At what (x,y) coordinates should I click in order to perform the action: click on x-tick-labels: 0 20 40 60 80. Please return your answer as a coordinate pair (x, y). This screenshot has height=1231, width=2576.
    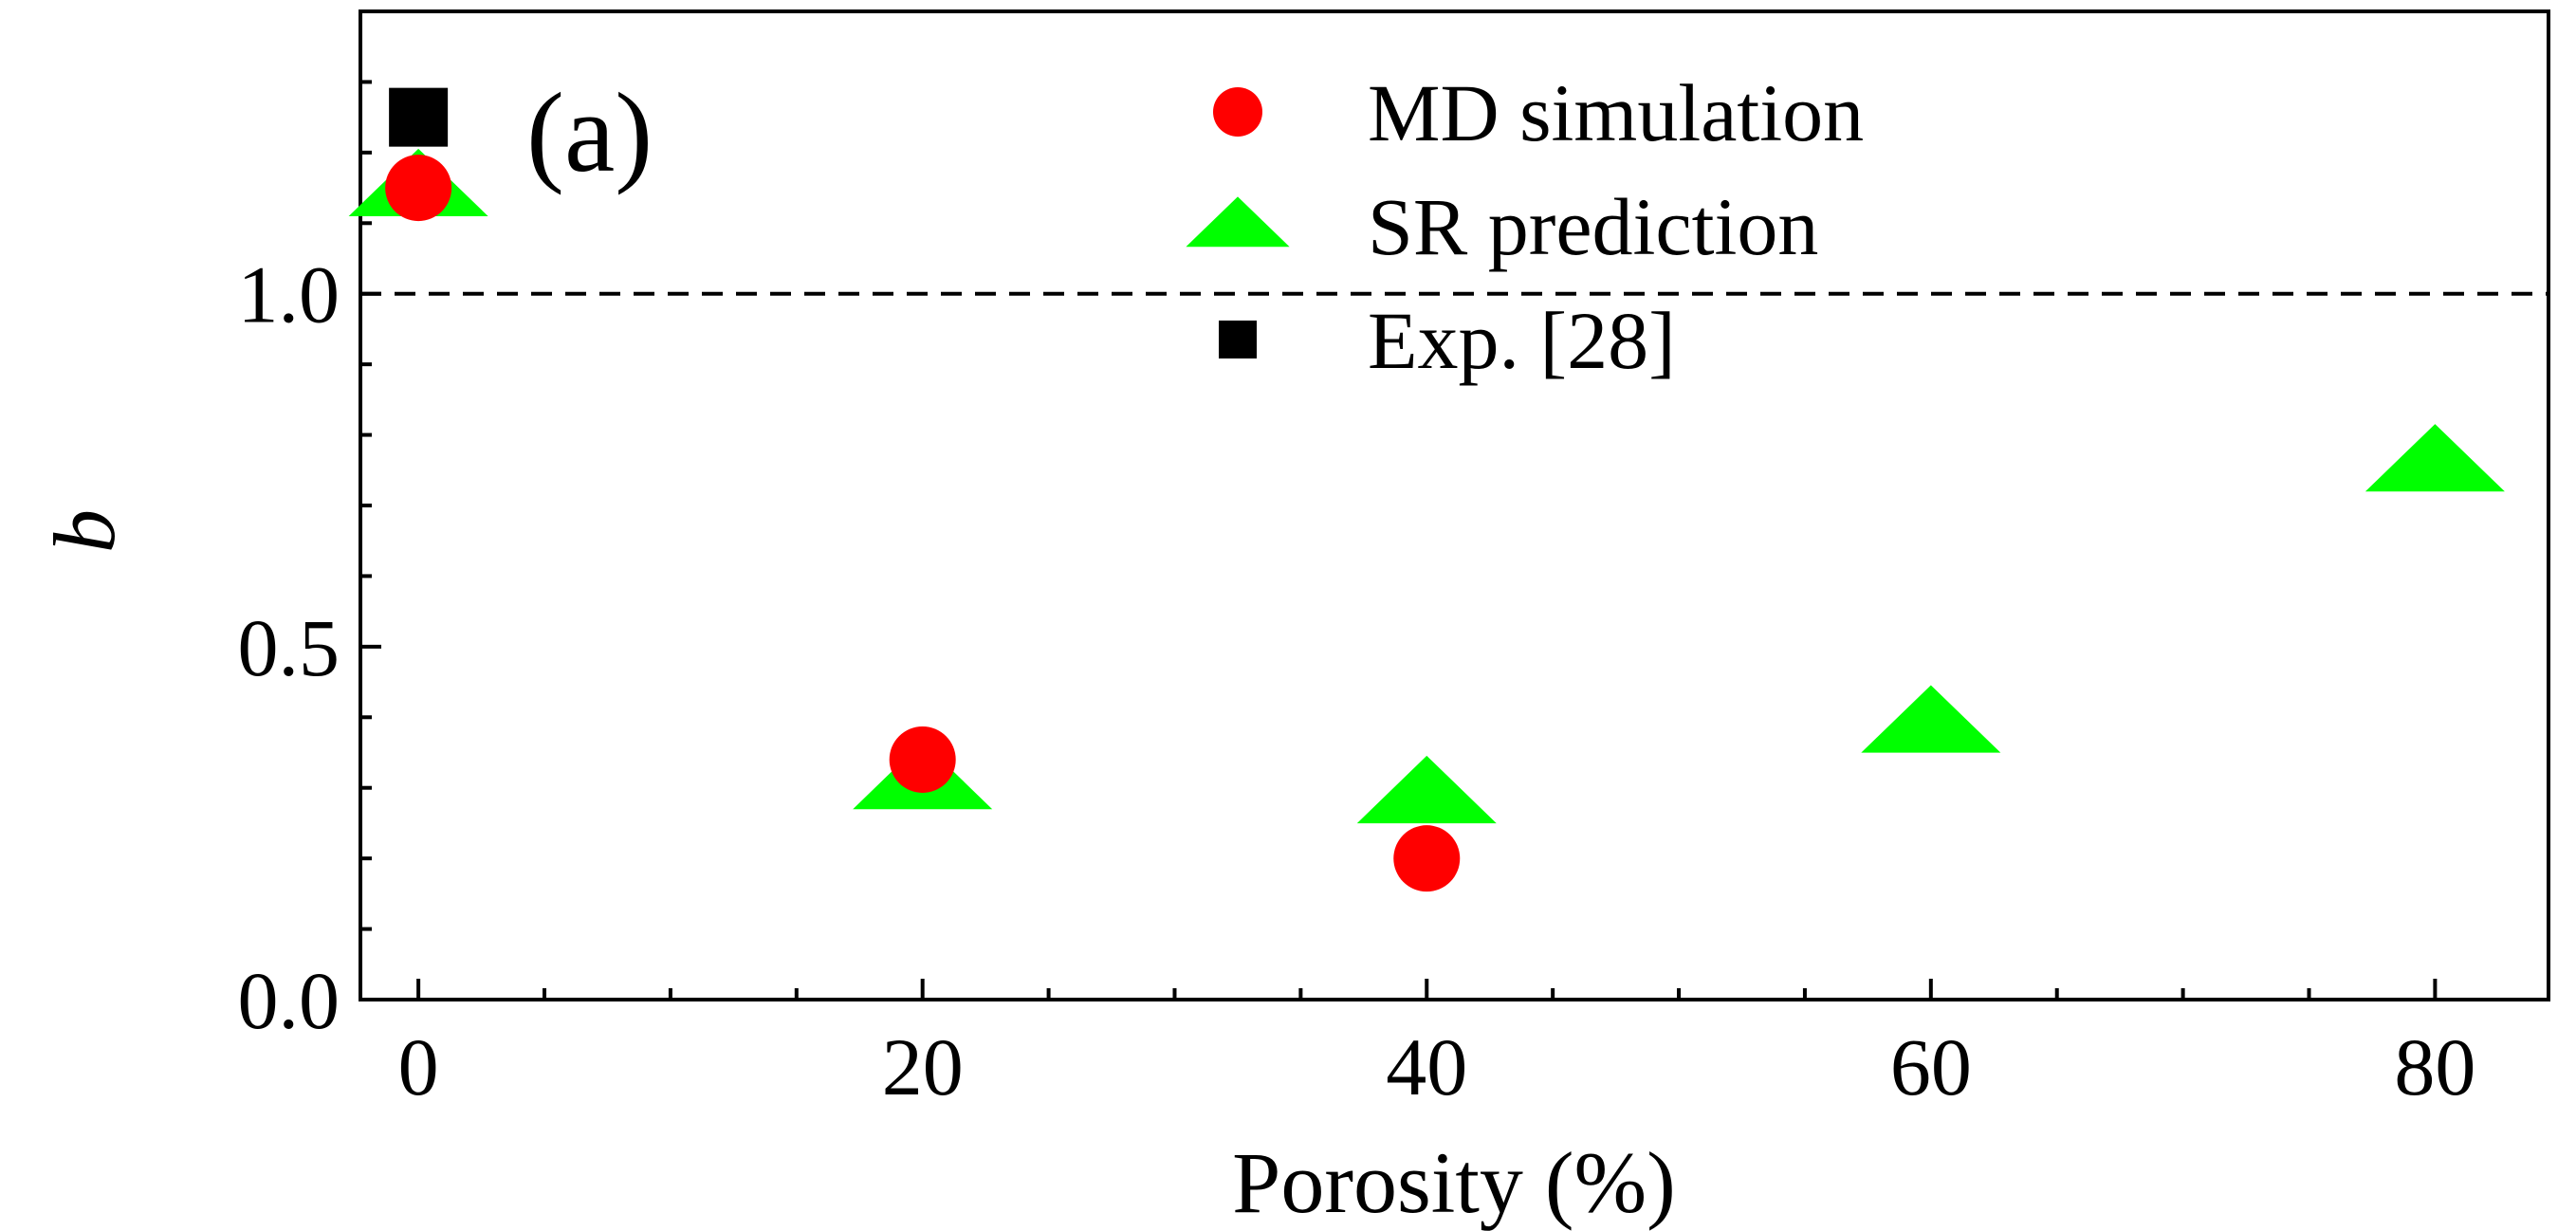
    Looking at the image, I should click on (1437, 1066).